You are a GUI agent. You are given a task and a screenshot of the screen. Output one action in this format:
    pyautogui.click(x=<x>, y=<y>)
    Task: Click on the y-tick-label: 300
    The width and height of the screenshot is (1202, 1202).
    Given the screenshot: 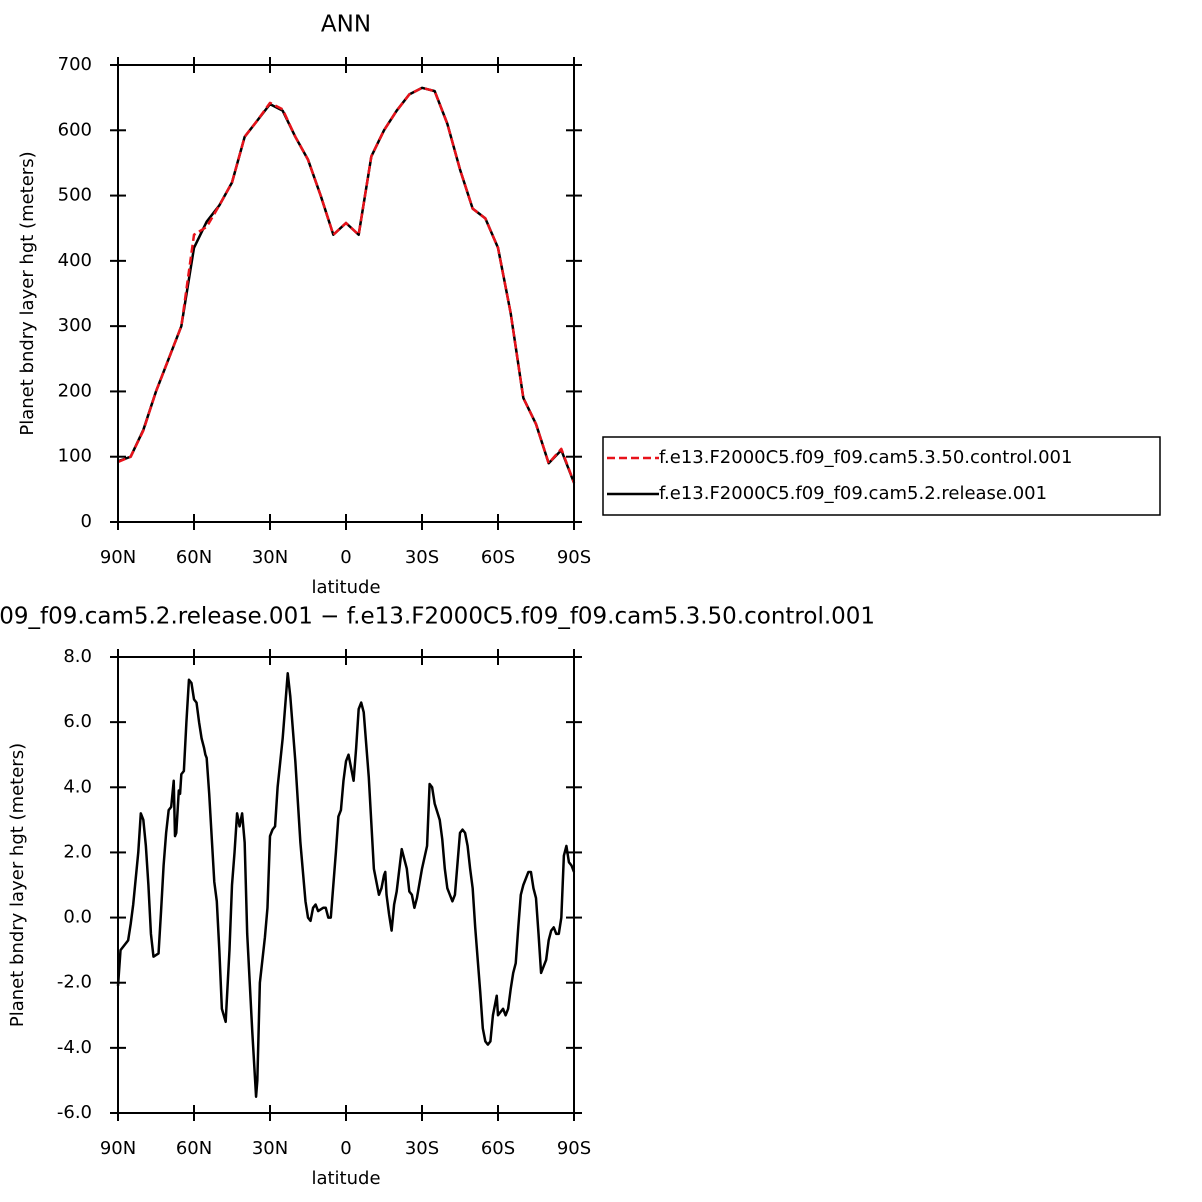 What is the action you would take?
    pyautogui.click(x=75, y=325)
    